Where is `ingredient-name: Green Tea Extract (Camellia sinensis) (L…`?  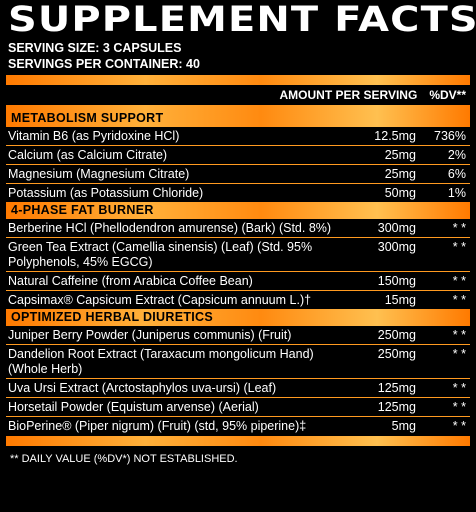
ingredient-name: Green Tea Extract (Camellia sinensis) (L… is located at coordinates (160, 254).